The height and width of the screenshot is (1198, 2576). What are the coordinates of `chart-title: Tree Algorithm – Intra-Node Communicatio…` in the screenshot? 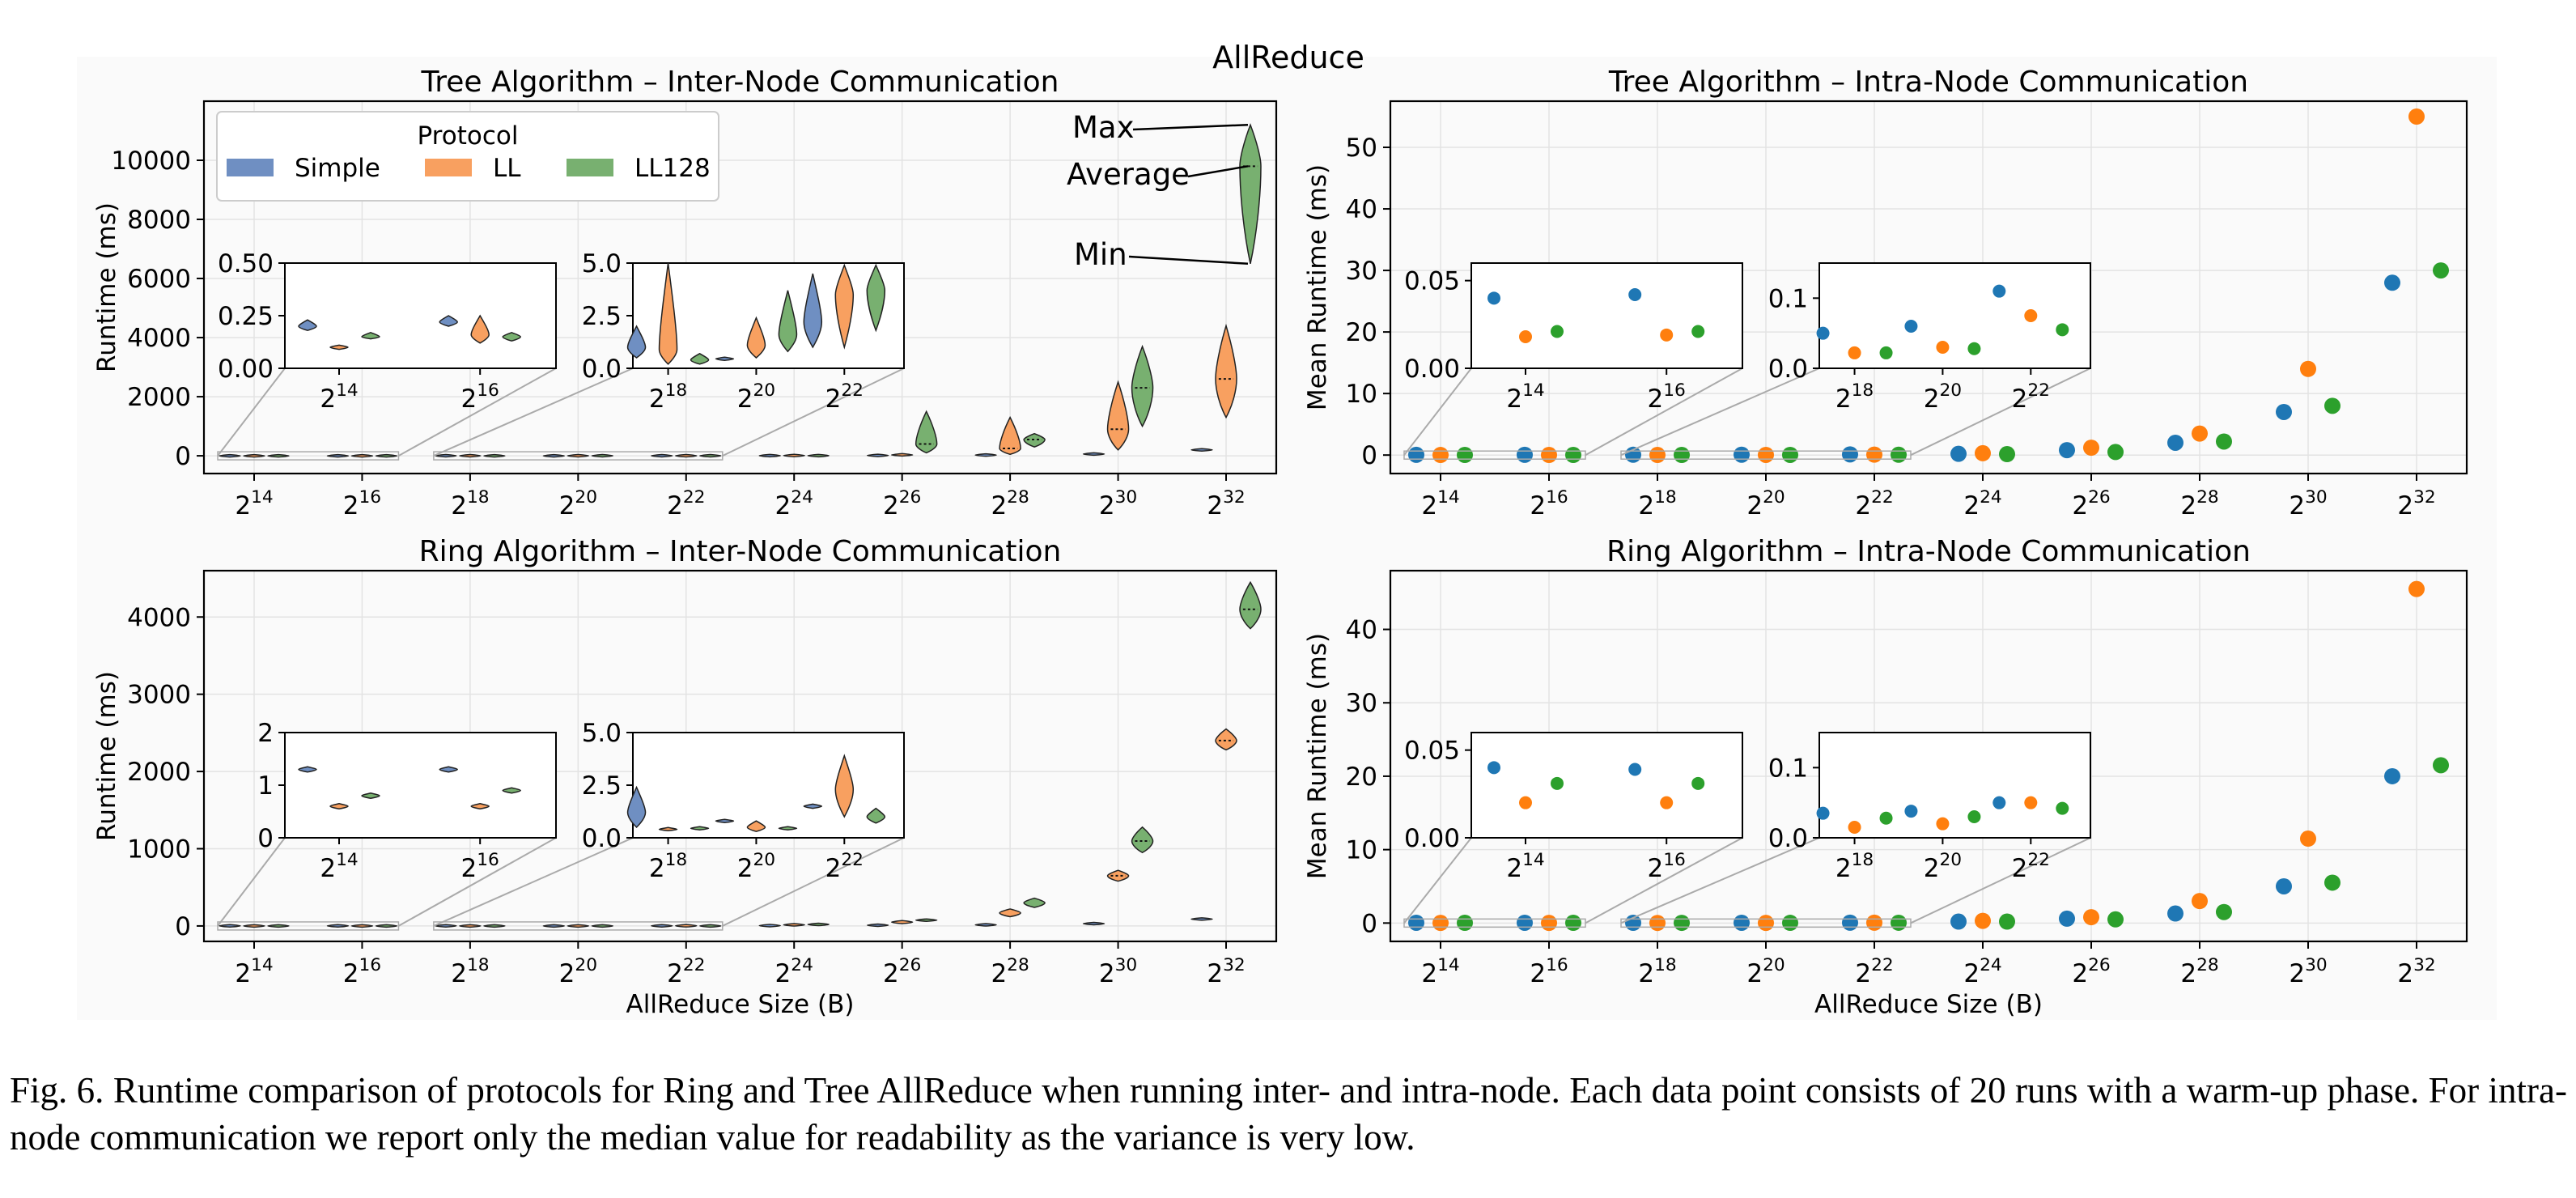 It's located at (1928, 82).